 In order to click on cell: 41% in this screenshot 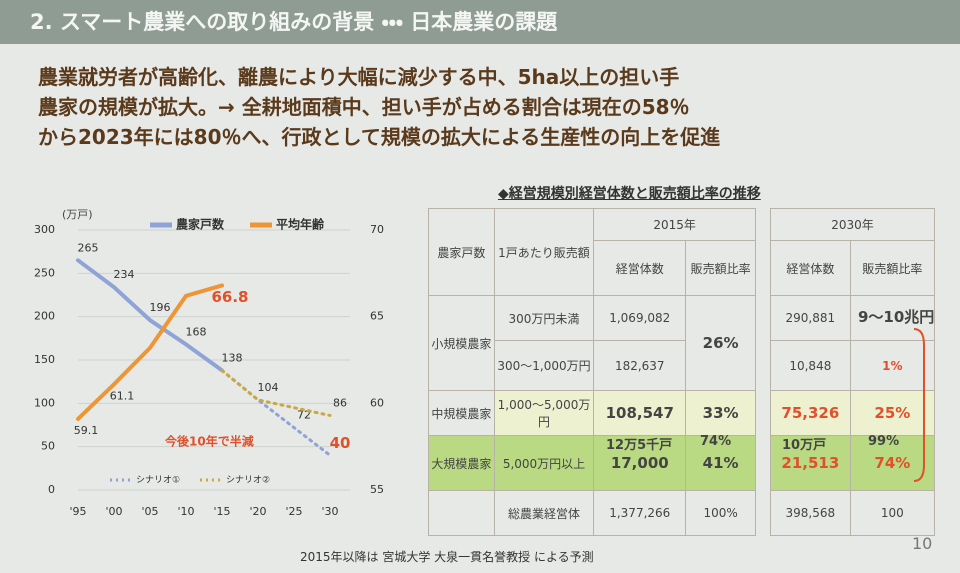, I will do `click(720, 463)`.